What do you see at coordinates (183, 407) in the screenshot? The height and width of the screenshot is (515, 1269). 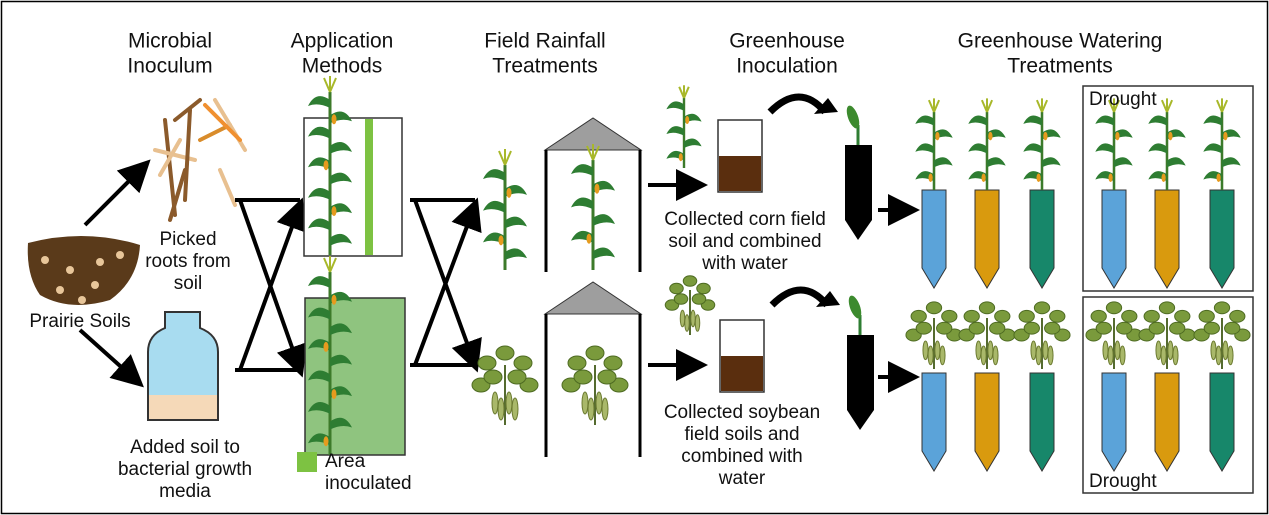 I see `jar-media` at bounding box center [183, 407].